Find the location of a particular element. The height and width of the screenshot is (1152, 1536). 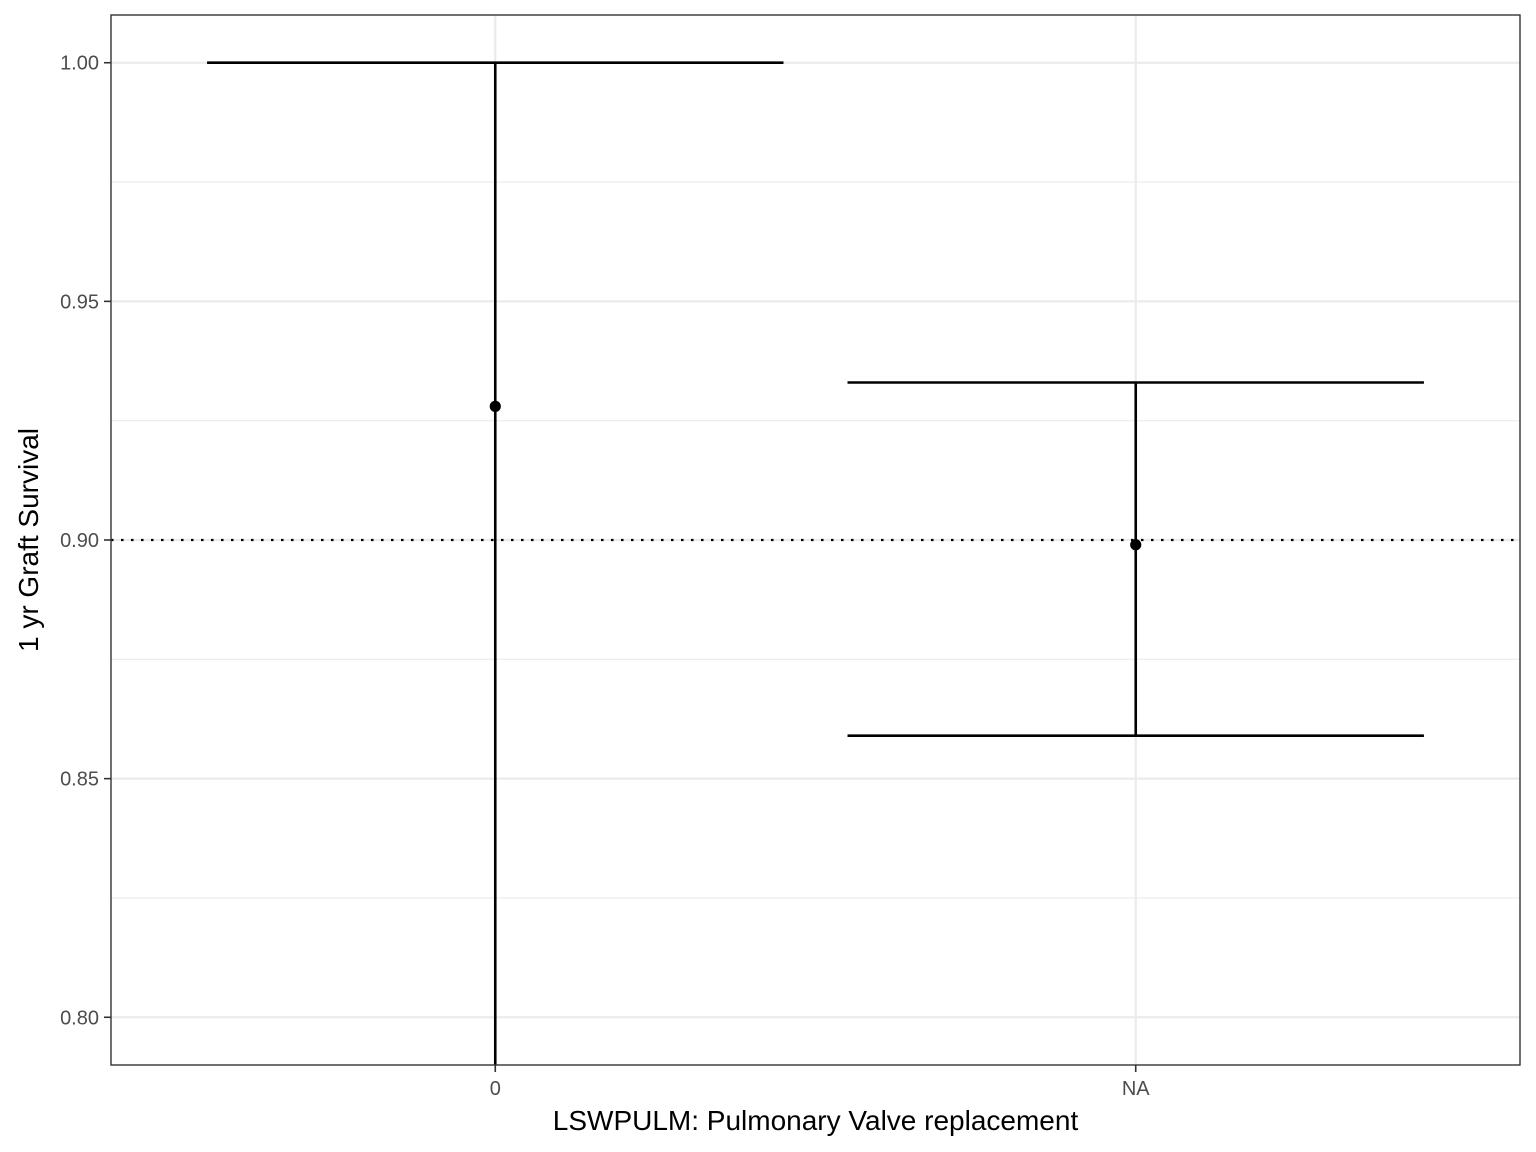

y-axis-title: 1 yr Graft Survival is located at coordinates (28, 540).